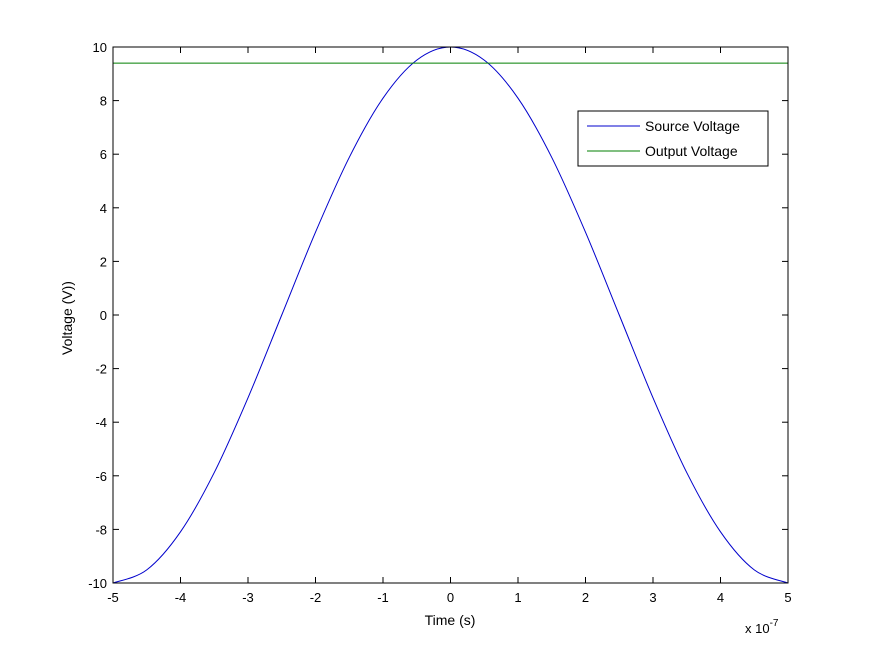  What do you see at coordinates (383, 597) in the screenshot?
I see `x-tick-label: -1` at bounding box center [383, 597].